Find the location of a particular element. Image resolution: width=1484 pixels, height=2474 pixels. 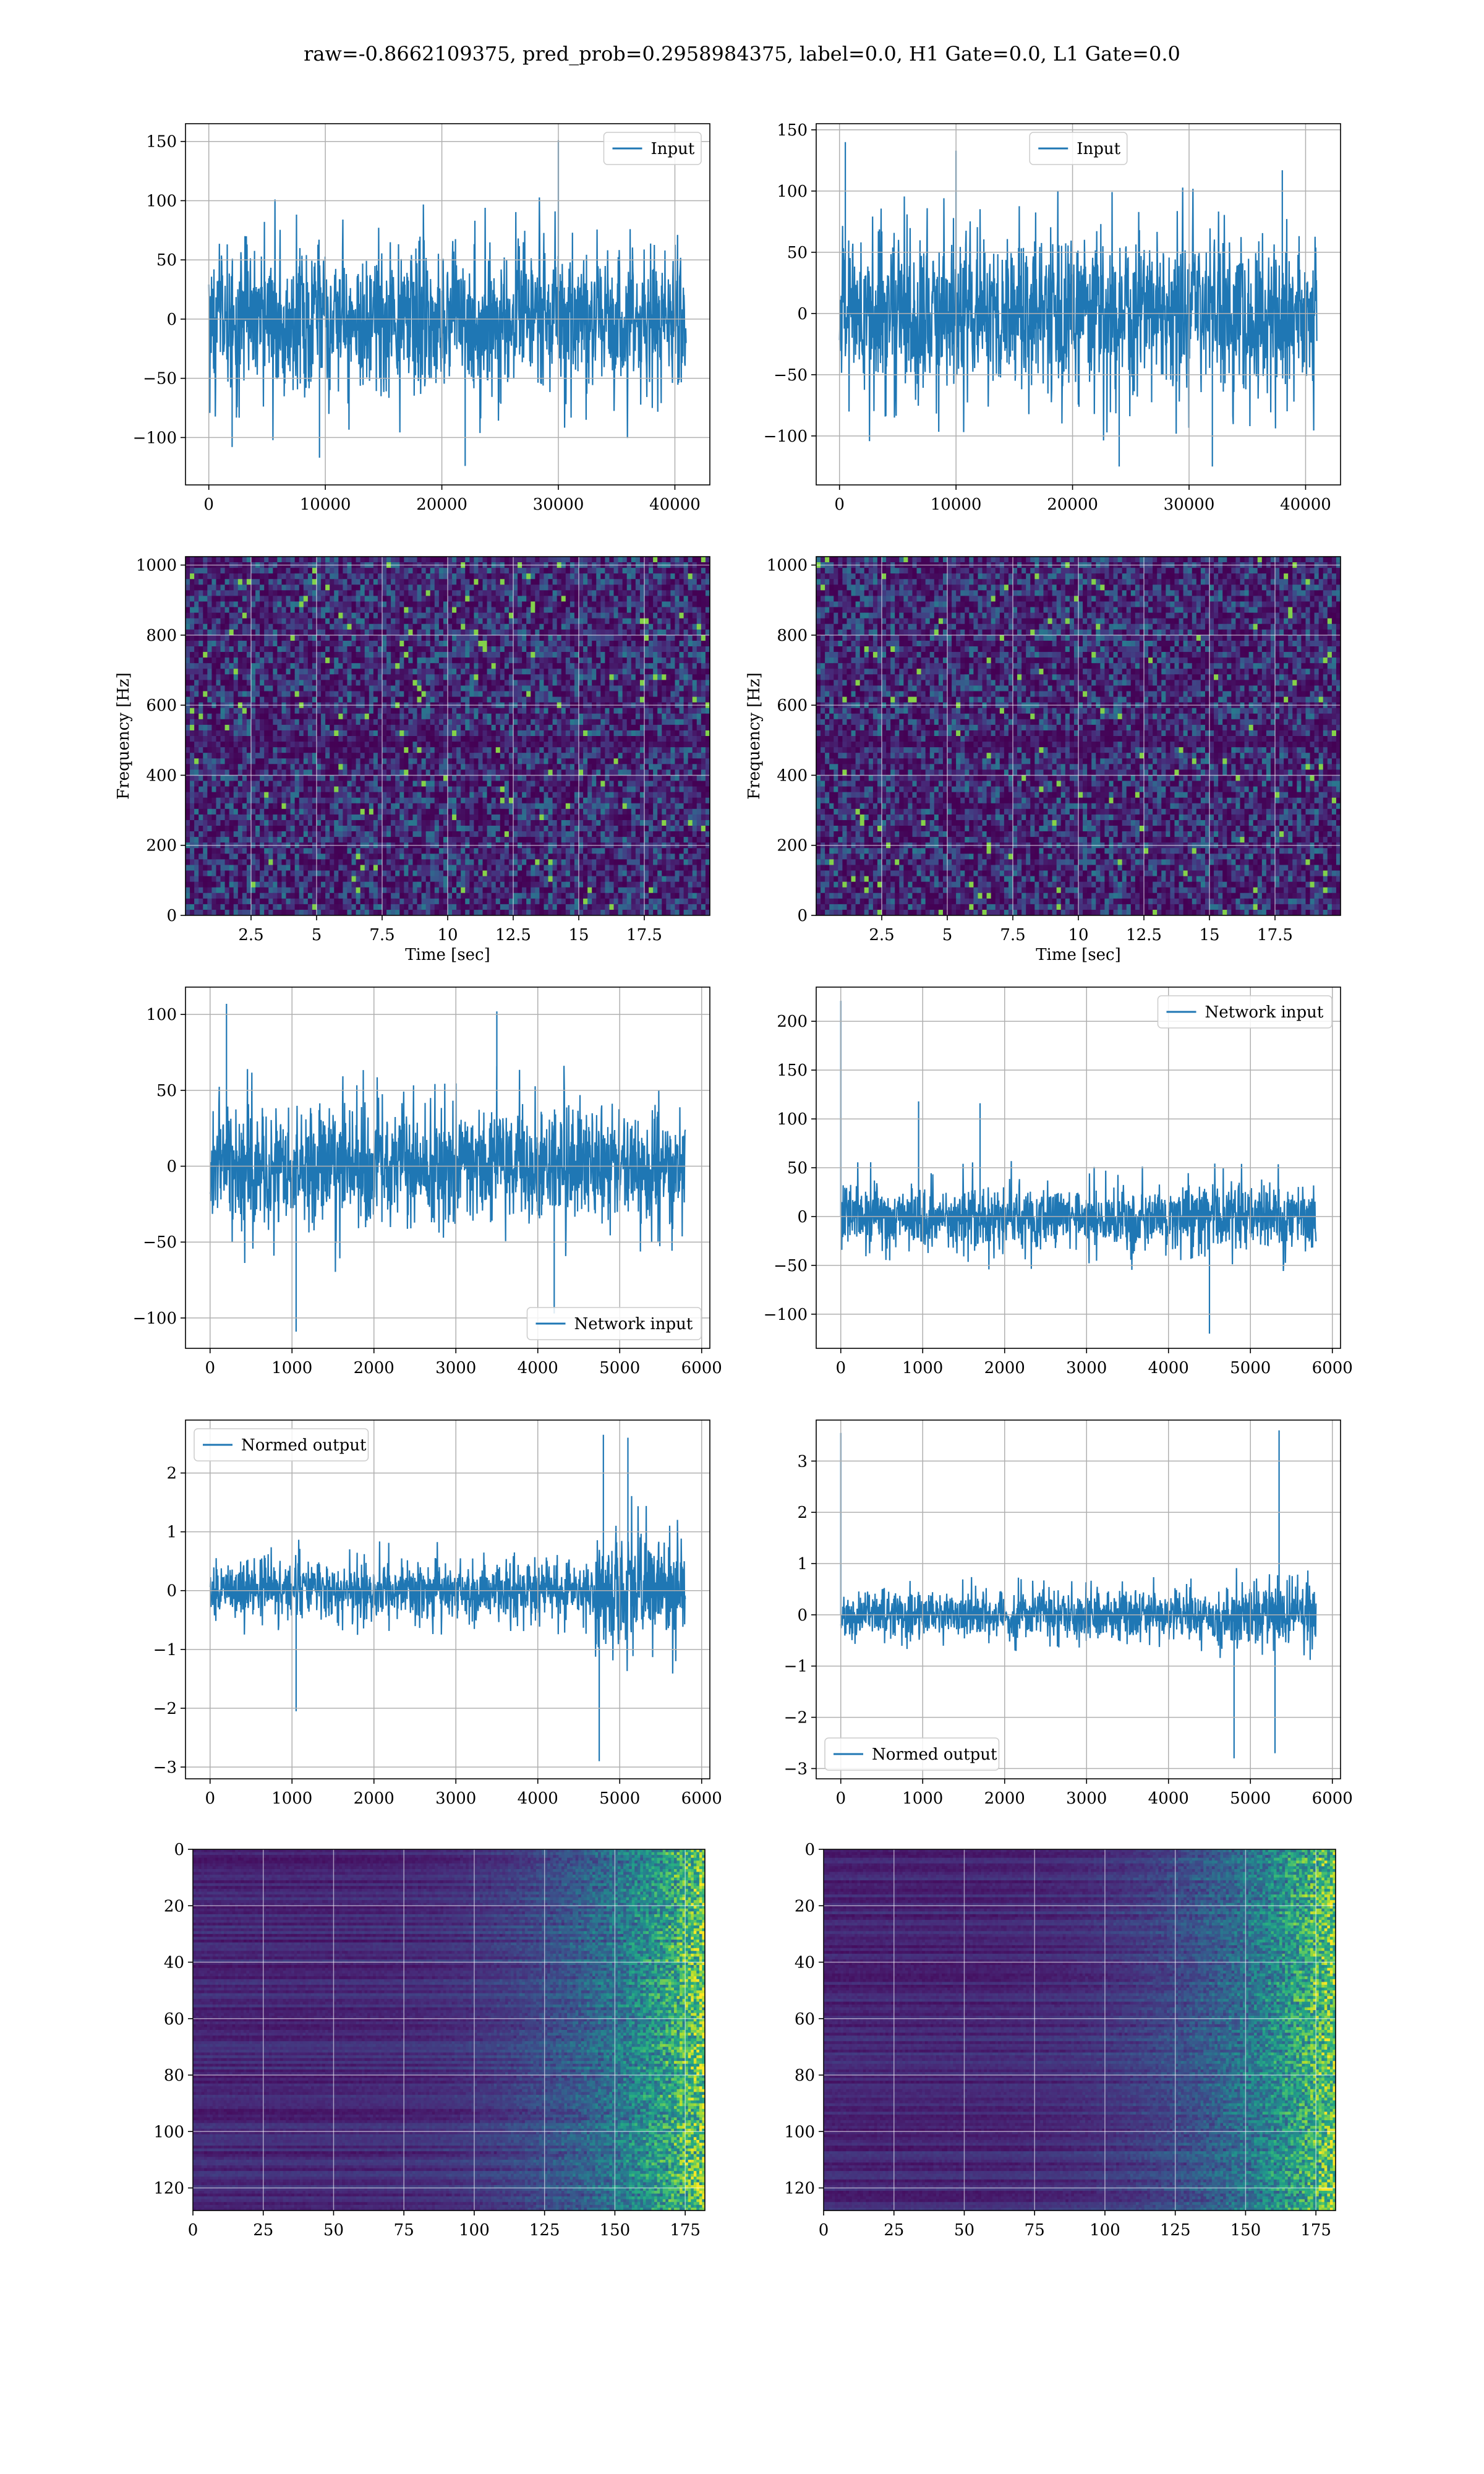

x-tick-label: 10000 is located at coordinates (956, 504).